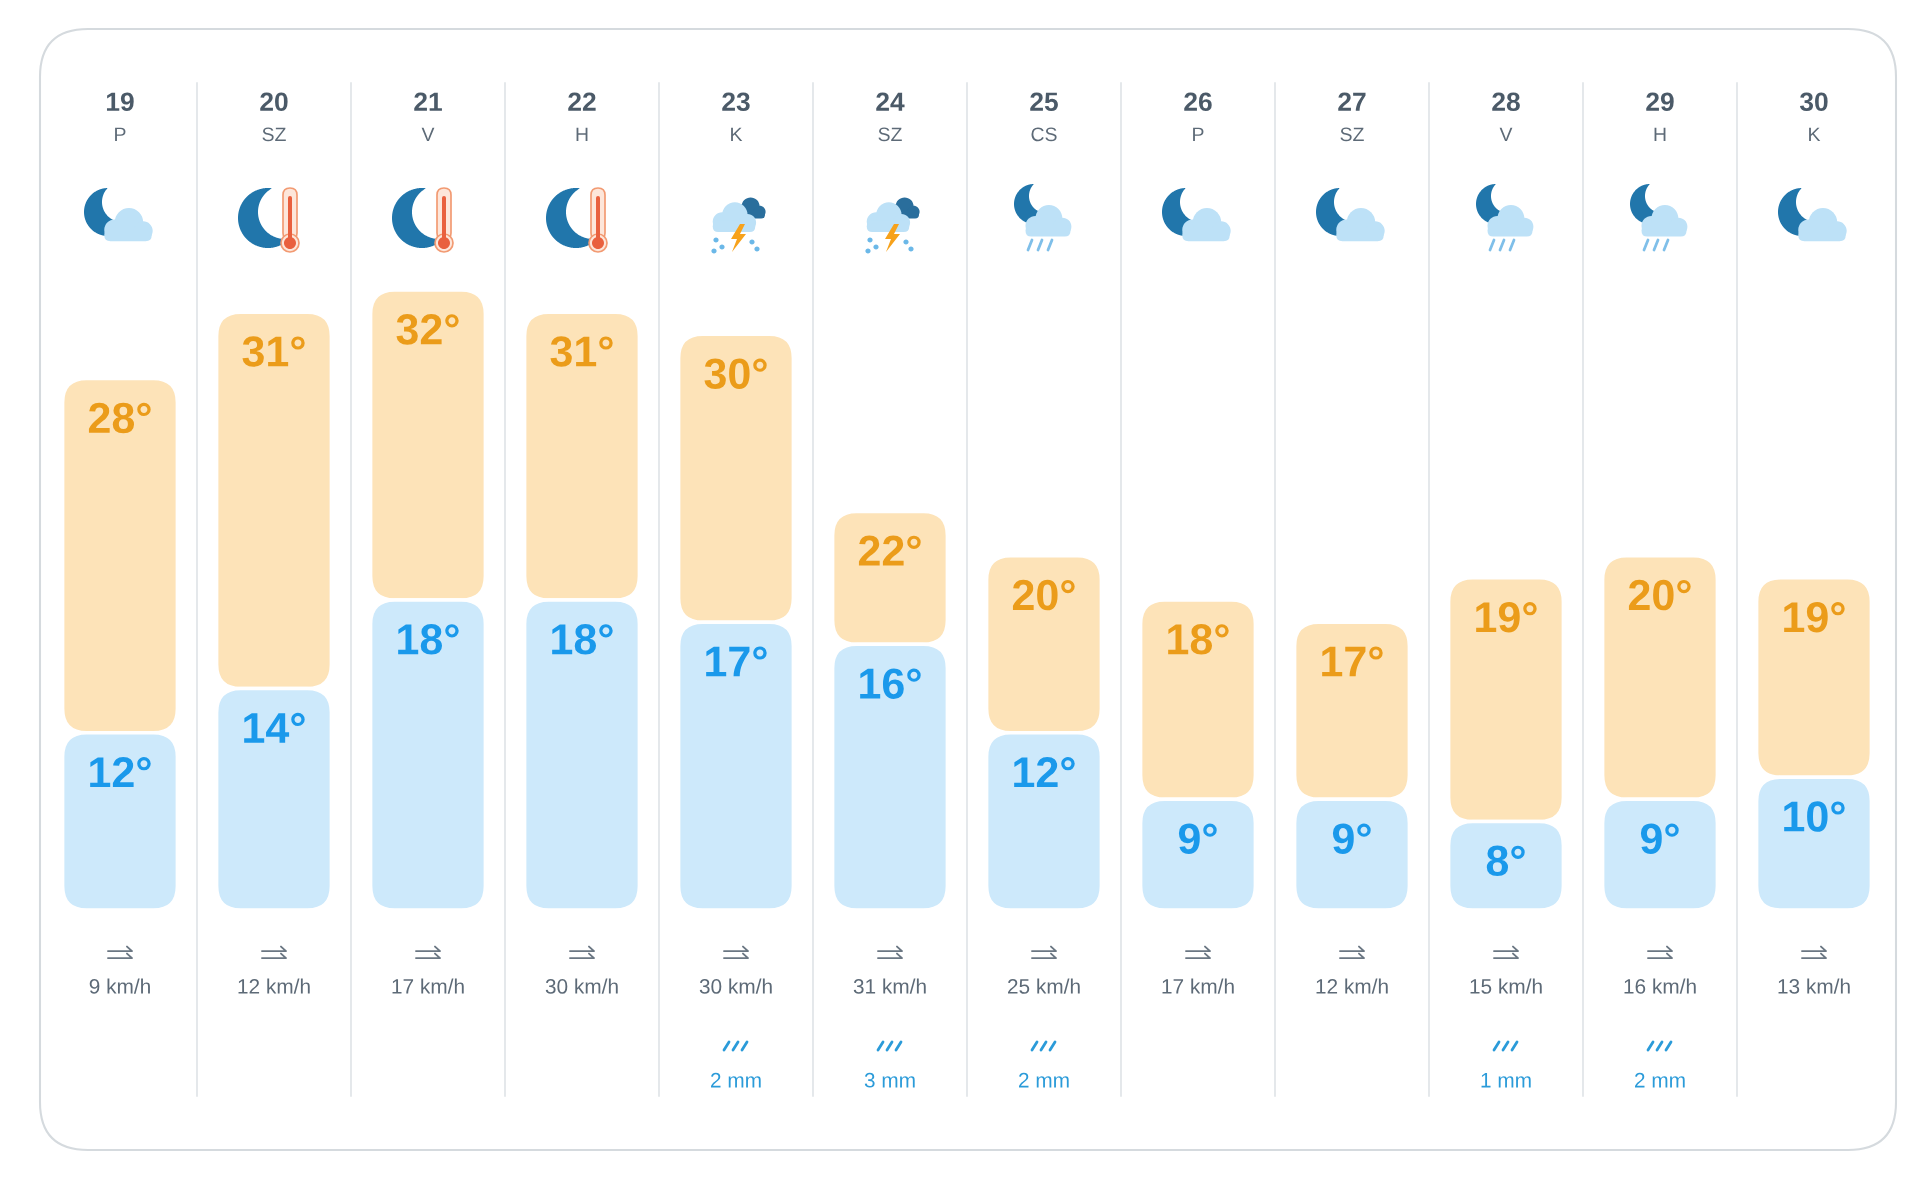 The width and height of the screenshot is (1920, 1197). I want to click on category-label: 1 mm, so click(1506, 1080).